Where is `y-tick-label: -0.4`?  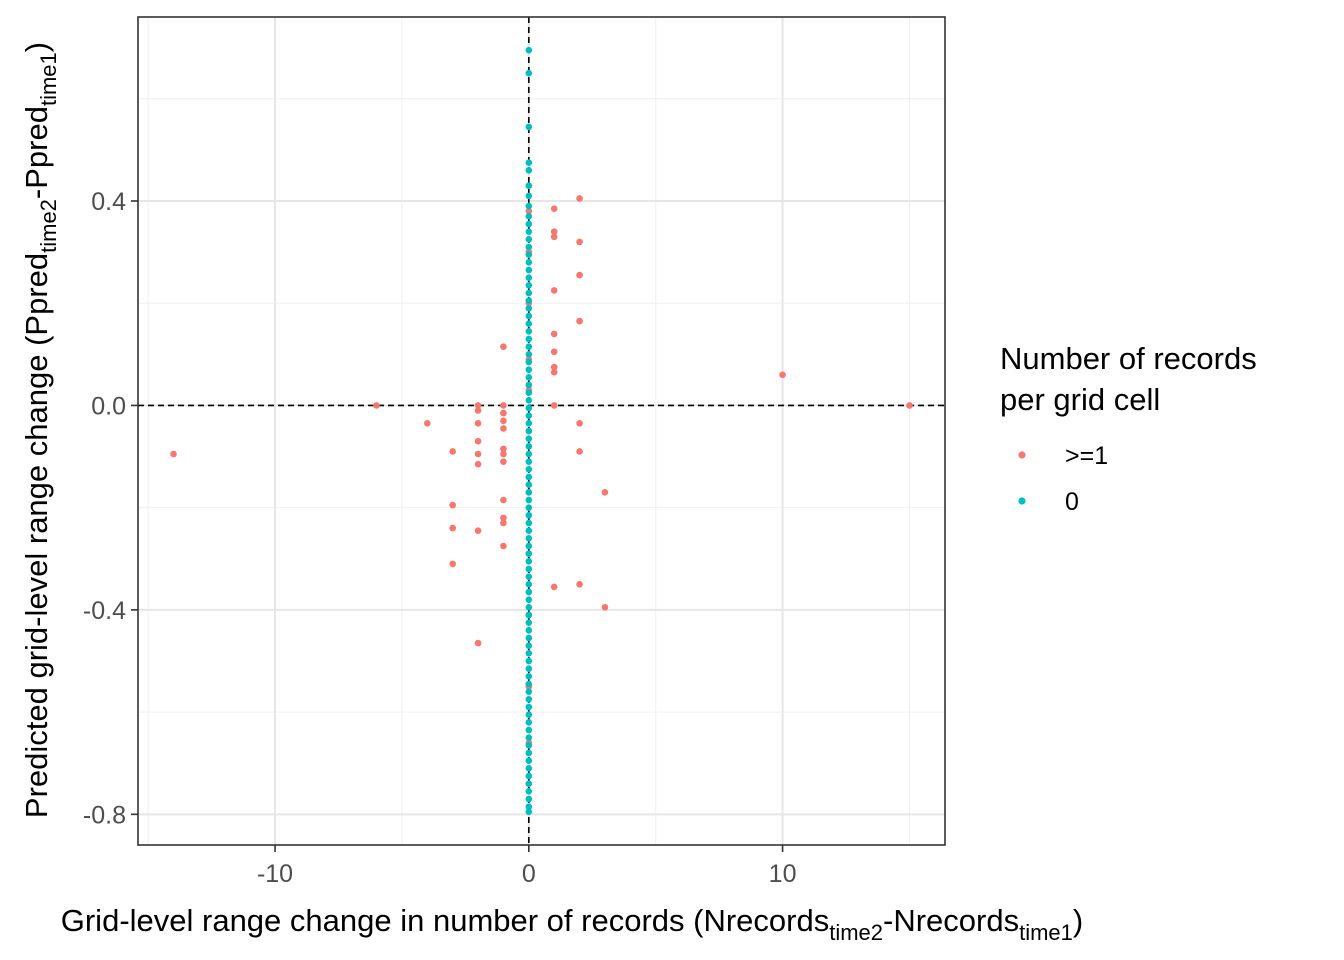
y-tick-label: -0.4 is located at coordinates (104, 611).